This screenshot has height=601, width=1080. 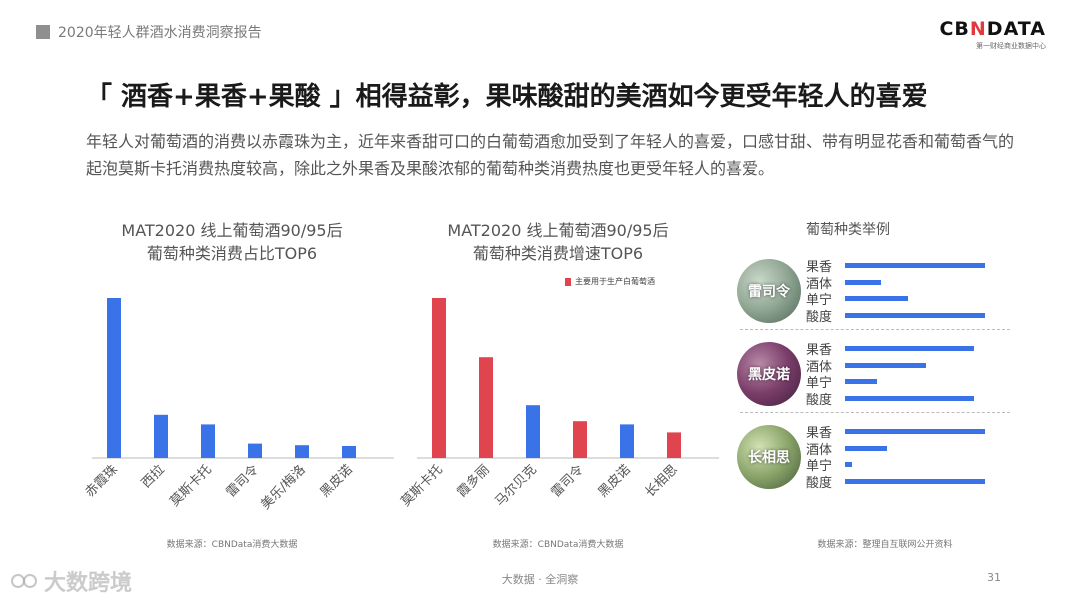 What do you see at coordinates (992, 29) in the screenshot?
I see `logo-mark: CBNDATA` at bounding box center [992, 29].